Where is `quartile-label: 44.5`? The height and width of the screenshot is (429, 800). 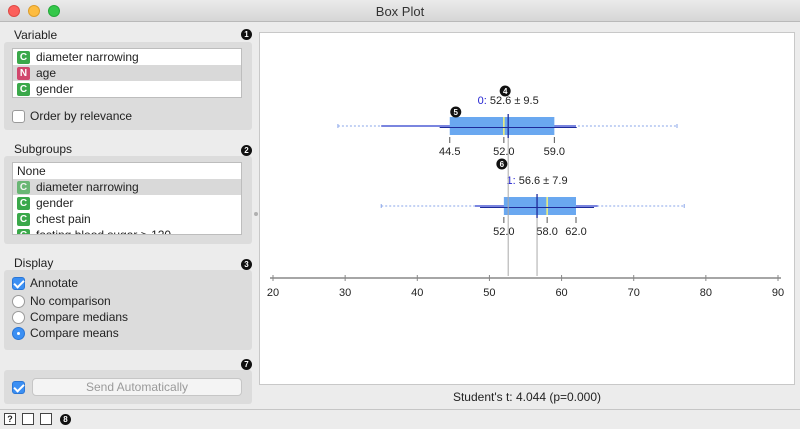
quartile-label: 44.5 is located at coordinates (449, 152).